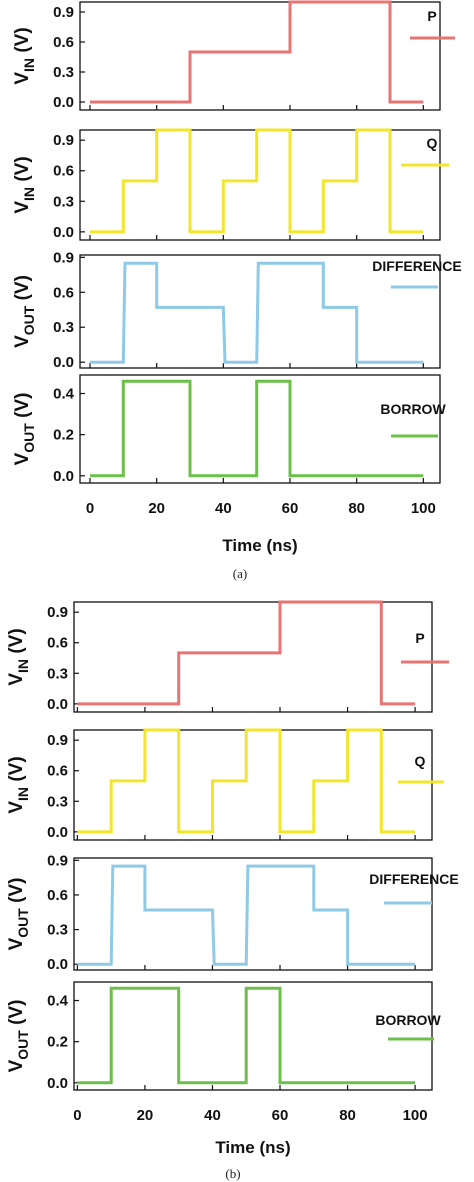 The image size is (474, 1182). Describe the element at coordinates (240, 573) in the screenshot. I see `figure-caption: (a)` at that location.